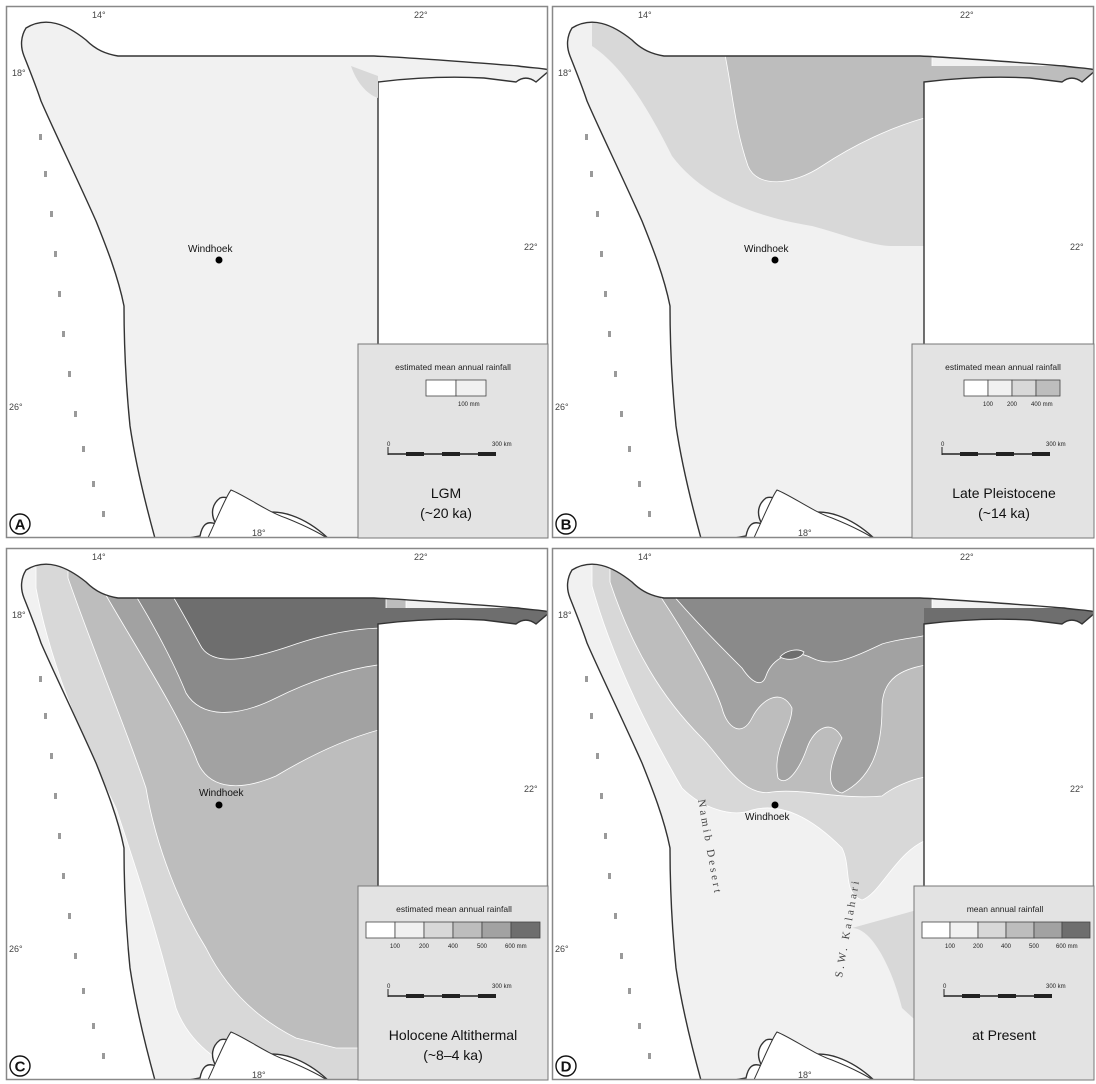  Describe the element at coordinates (618, 867) in the screenshot. I see `panel-d-coast-dots` at that location.